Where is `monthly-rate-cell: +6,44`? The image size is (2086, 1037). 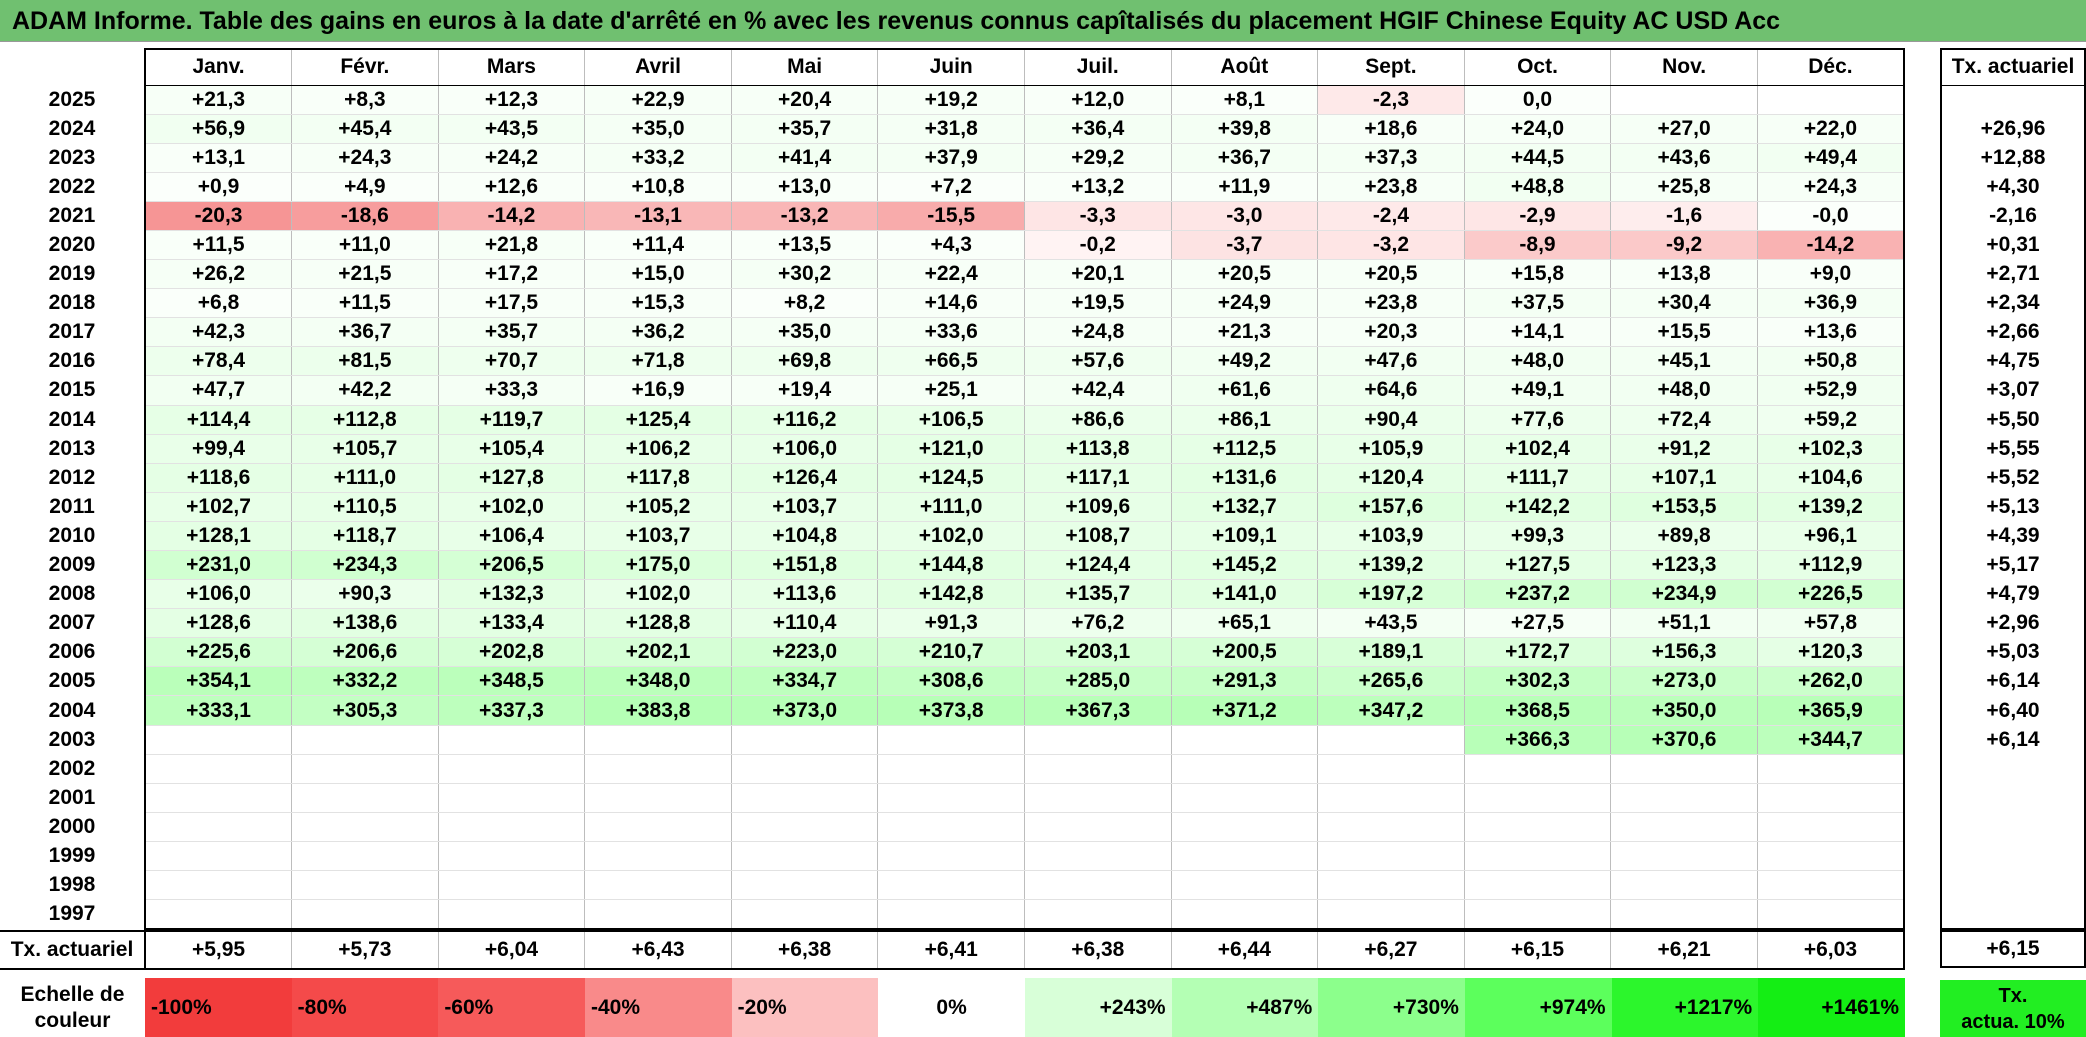
monthly-rate-cell: +6,44 is located at coordinates (1244, 950).